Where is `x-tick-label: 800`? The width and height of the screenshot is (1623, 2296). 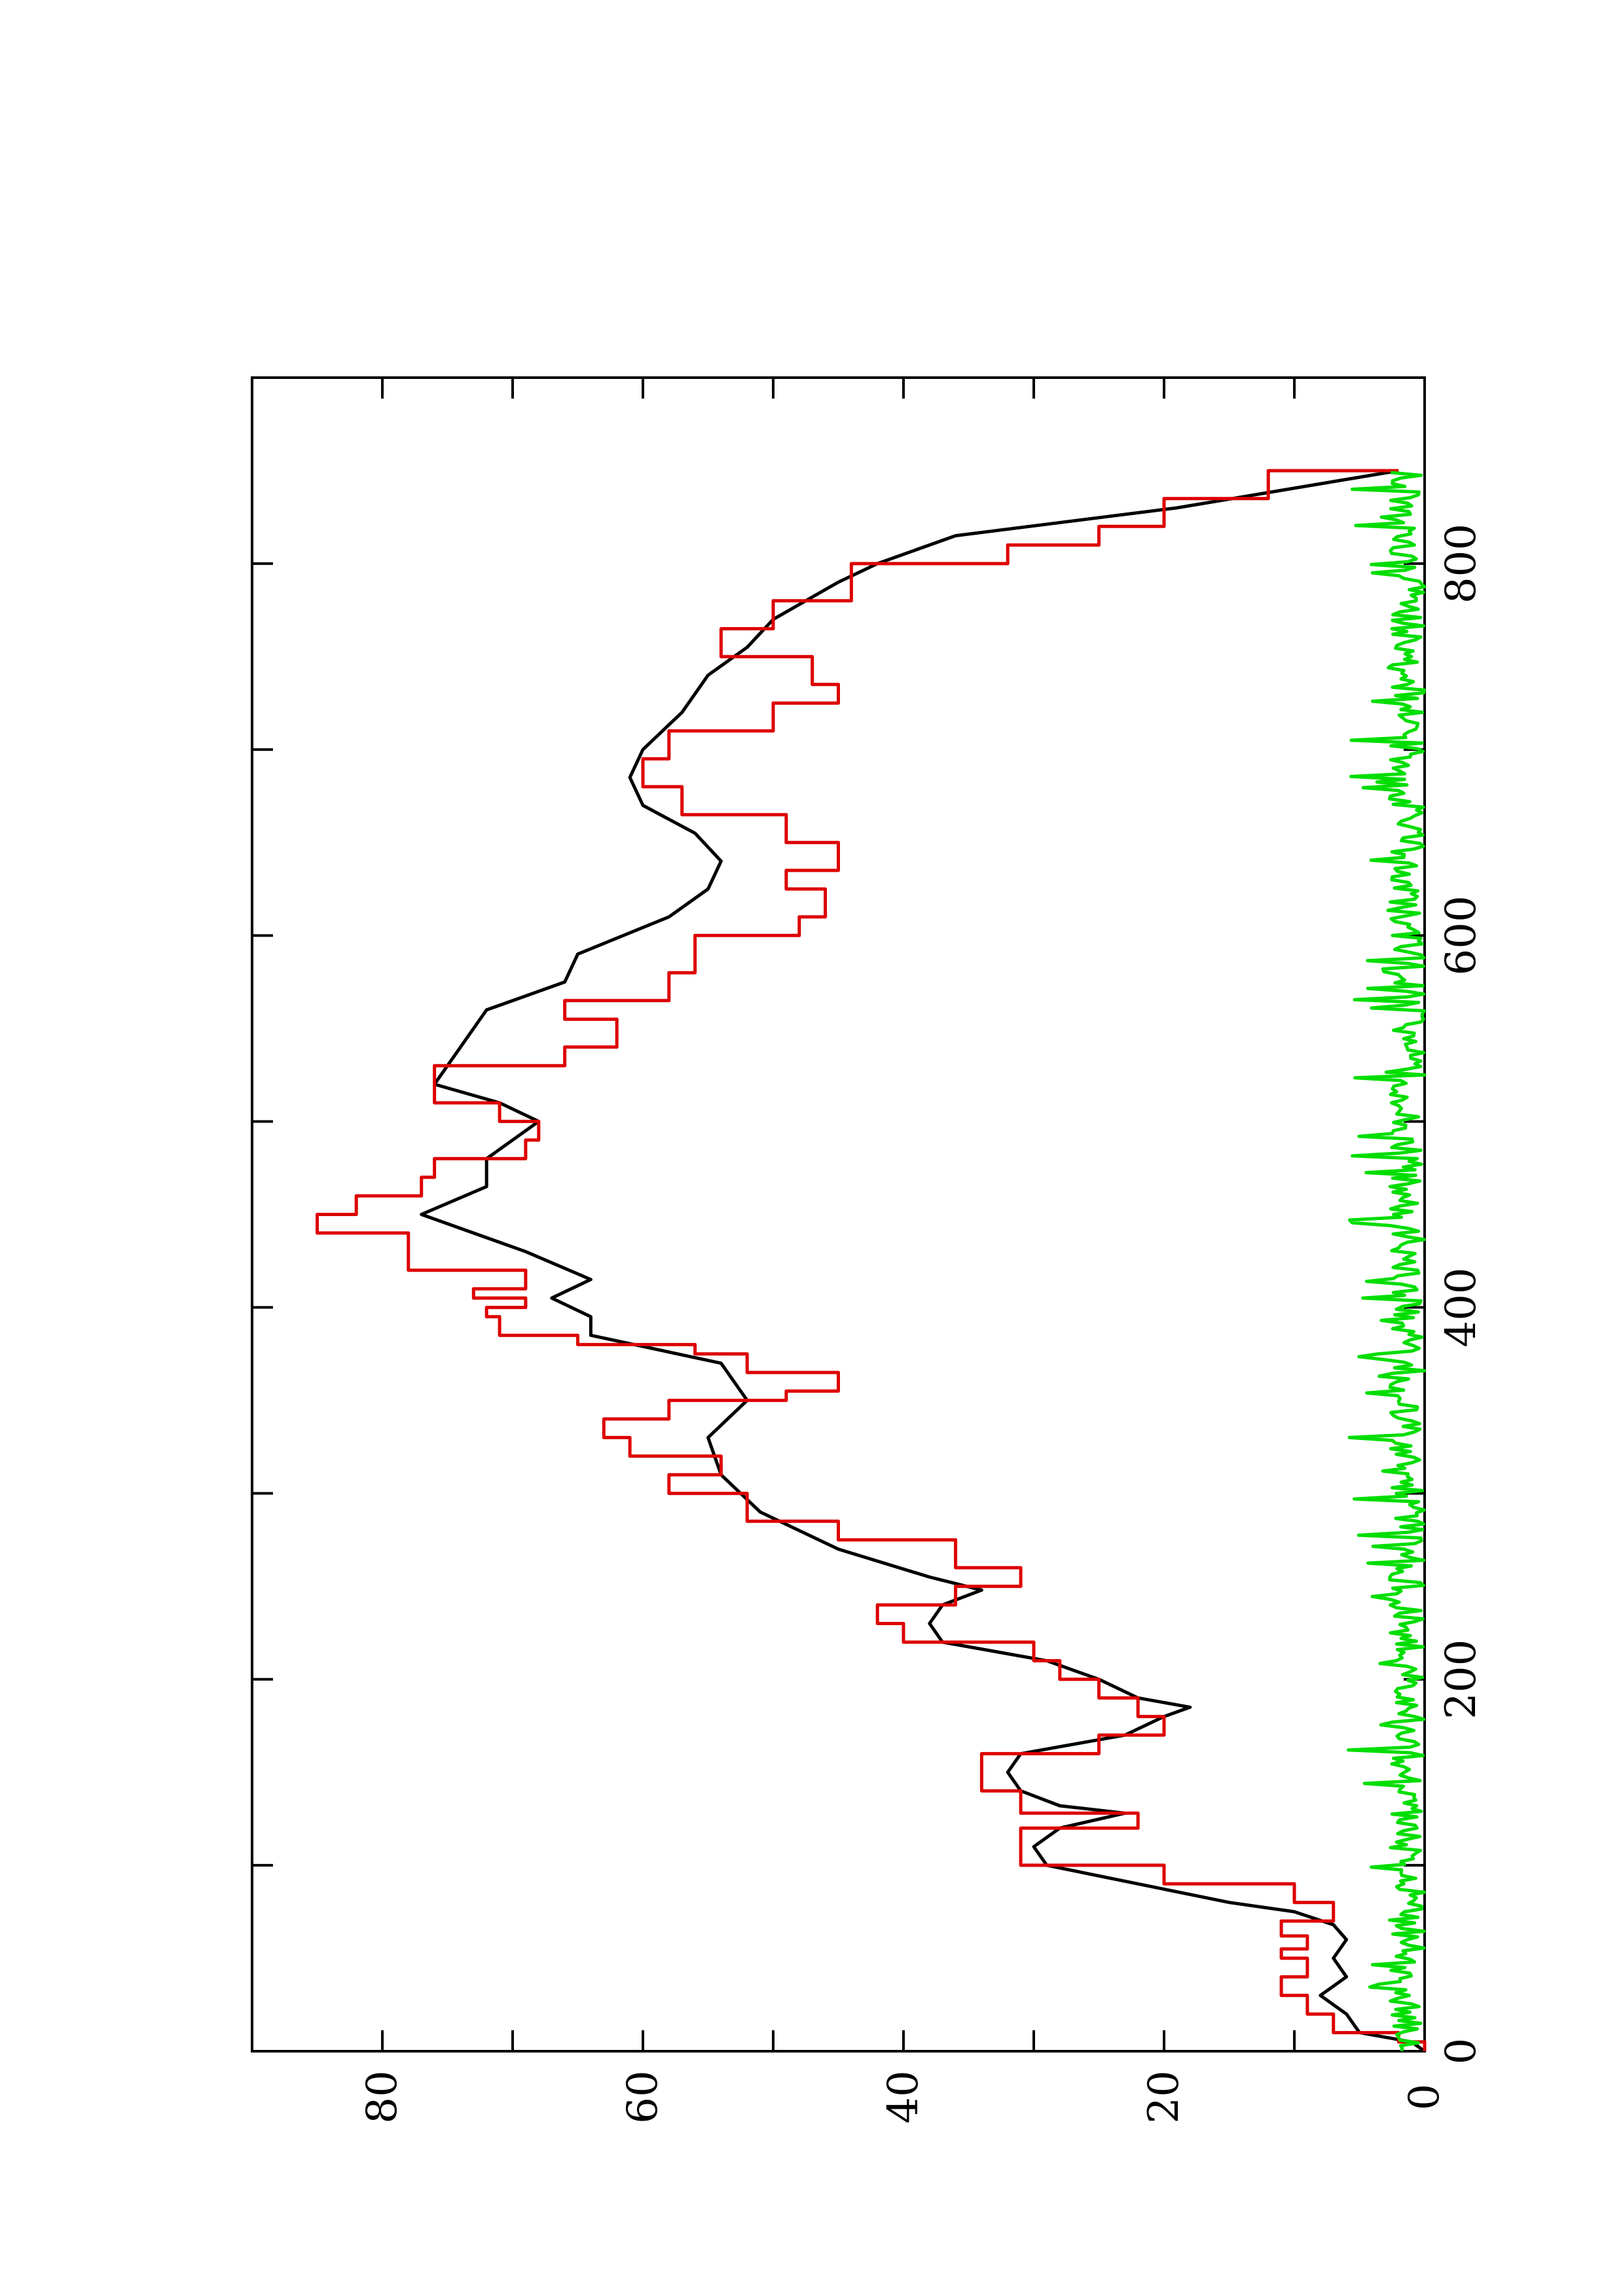
x-tick-label: 800 is located at coordinates (1461, 563).